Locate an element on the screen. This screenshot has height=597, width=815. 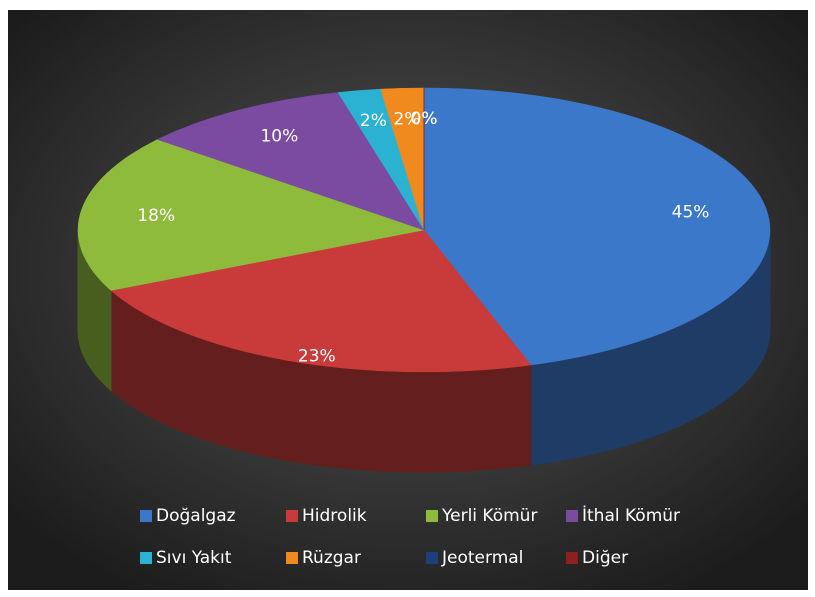
data-label: 10% is located at coordinates (279, 136).